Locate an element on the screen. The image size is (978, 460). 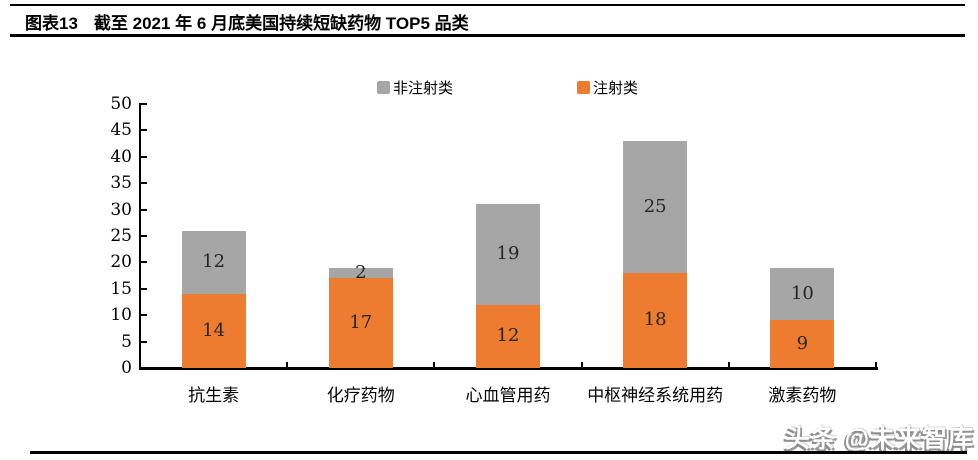
figure-title: 截至 2021 年 6 月底美国持续短缺药物 TOP5 品类 is located at coordinates (281, 23).